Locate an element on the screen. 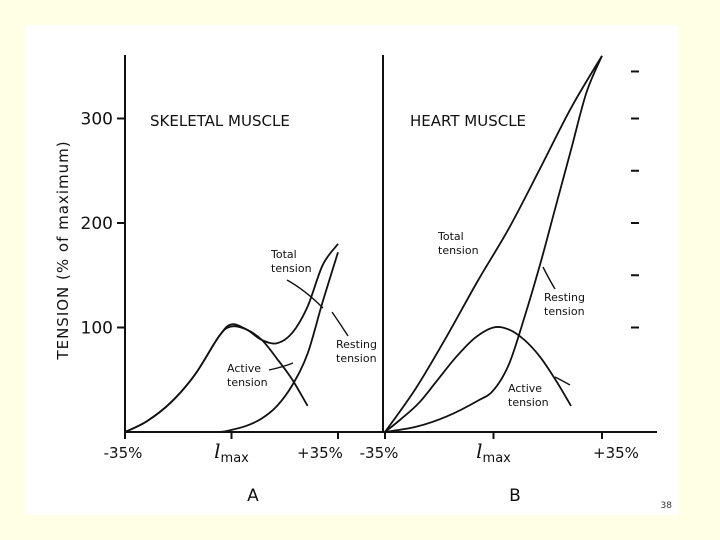 The width and height of the screenshot is (720, 540). panel-b-title: HEART MUSCLE is located at coordinates (468, 121).